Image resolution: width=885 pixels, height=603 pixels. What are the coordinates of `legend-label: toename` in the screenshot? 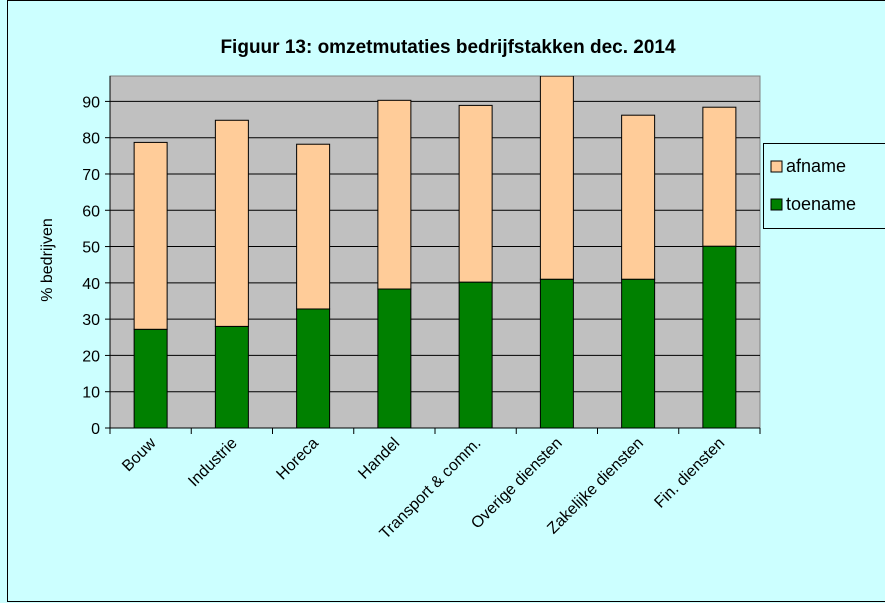 It's located at (821, 204).